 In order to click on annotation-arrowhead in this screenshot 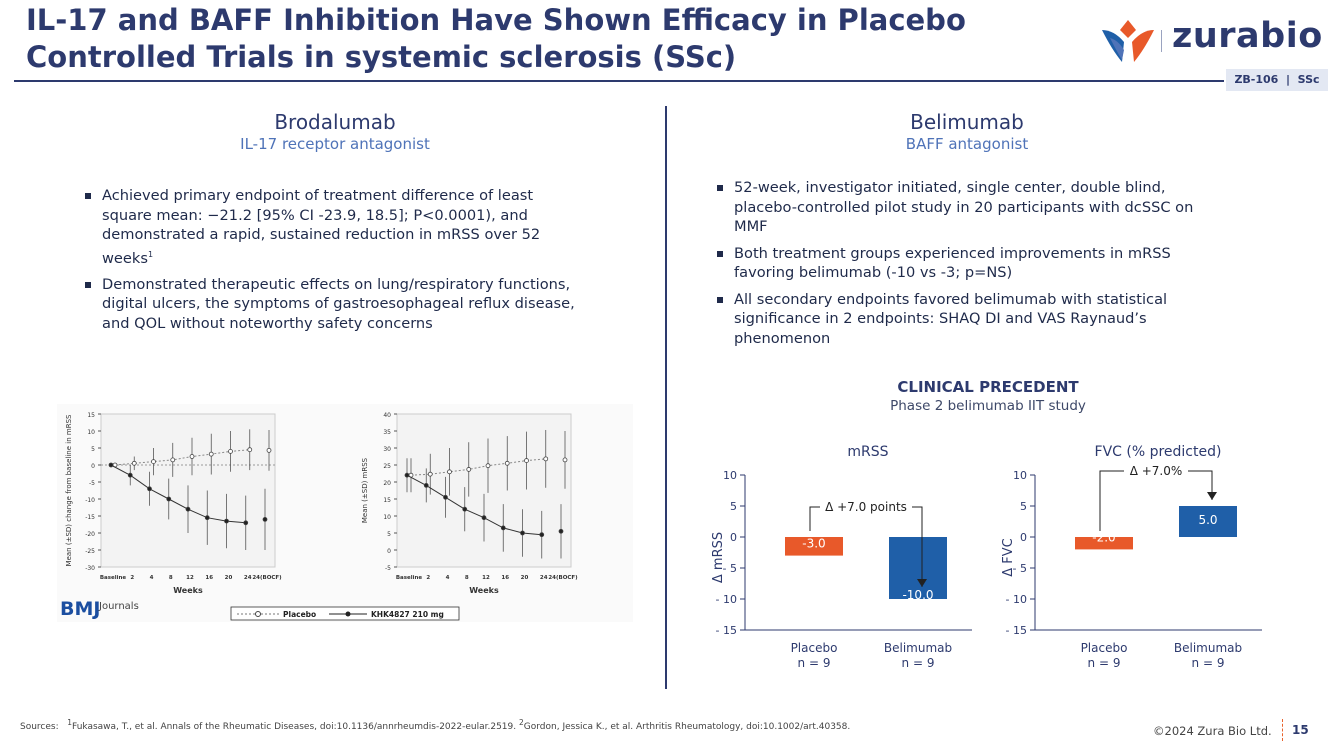, I will do `click(922, 583)`.